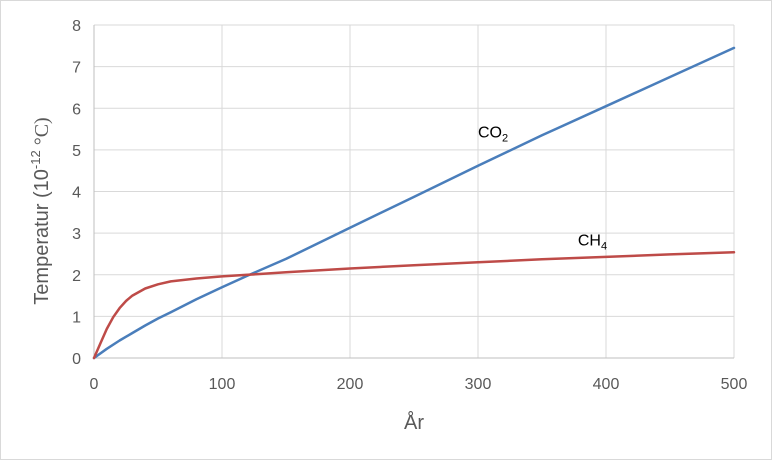 The width and height of the screenshot is (772, 460). Describe the element at coordinates (414, 422) in the screenshot. I see `x-axis-title: År` at that location.